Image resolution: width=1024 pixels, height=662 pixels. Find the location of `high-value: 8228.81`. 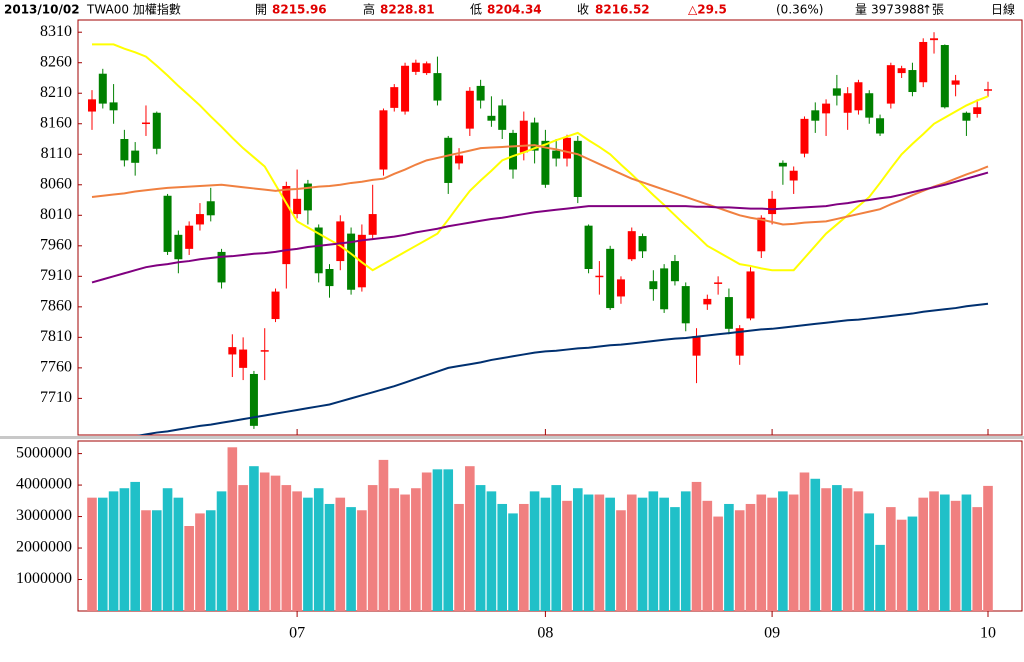

high-value: 8228.81 is located at coordinates (407, 10).